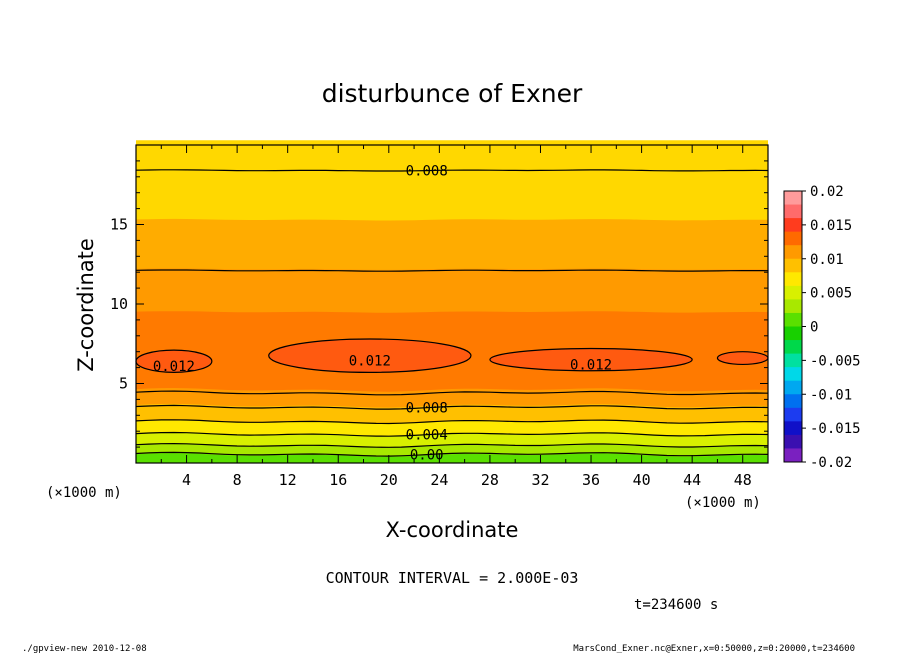 The width and height of the screenshot is (904, 654). What do you see at coordinates (427, 435) in the screenshot?
I see `contour-label-1: 0.004` at bounding box center [427, 435].